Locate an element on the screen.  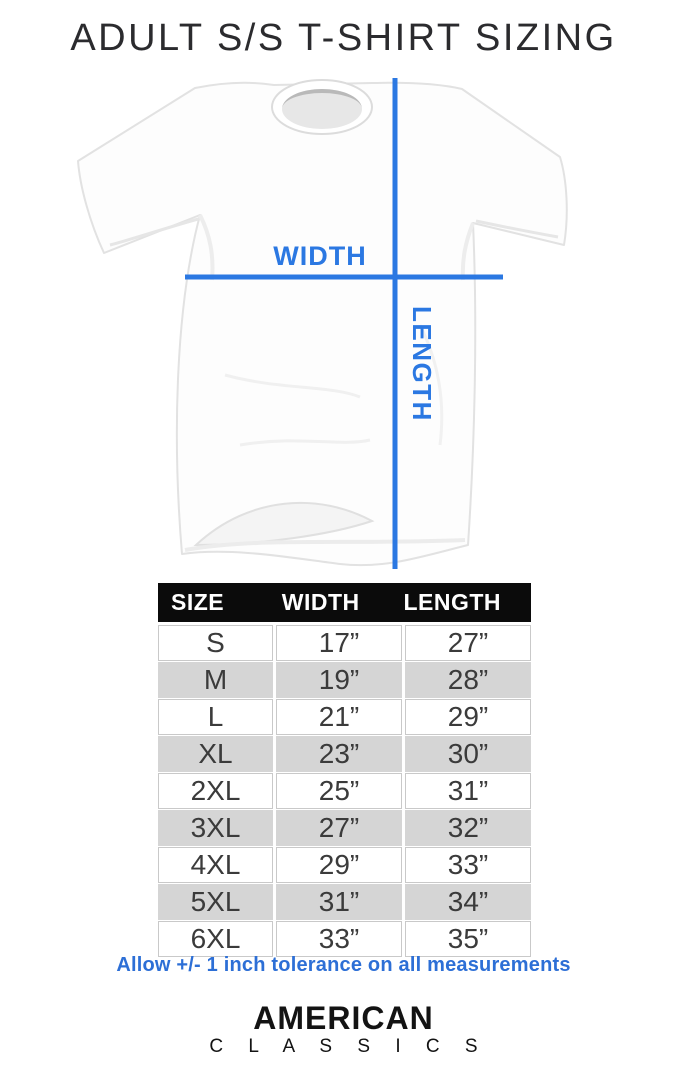
table-row: L 21” 29” is located at coordinates (344, 717).